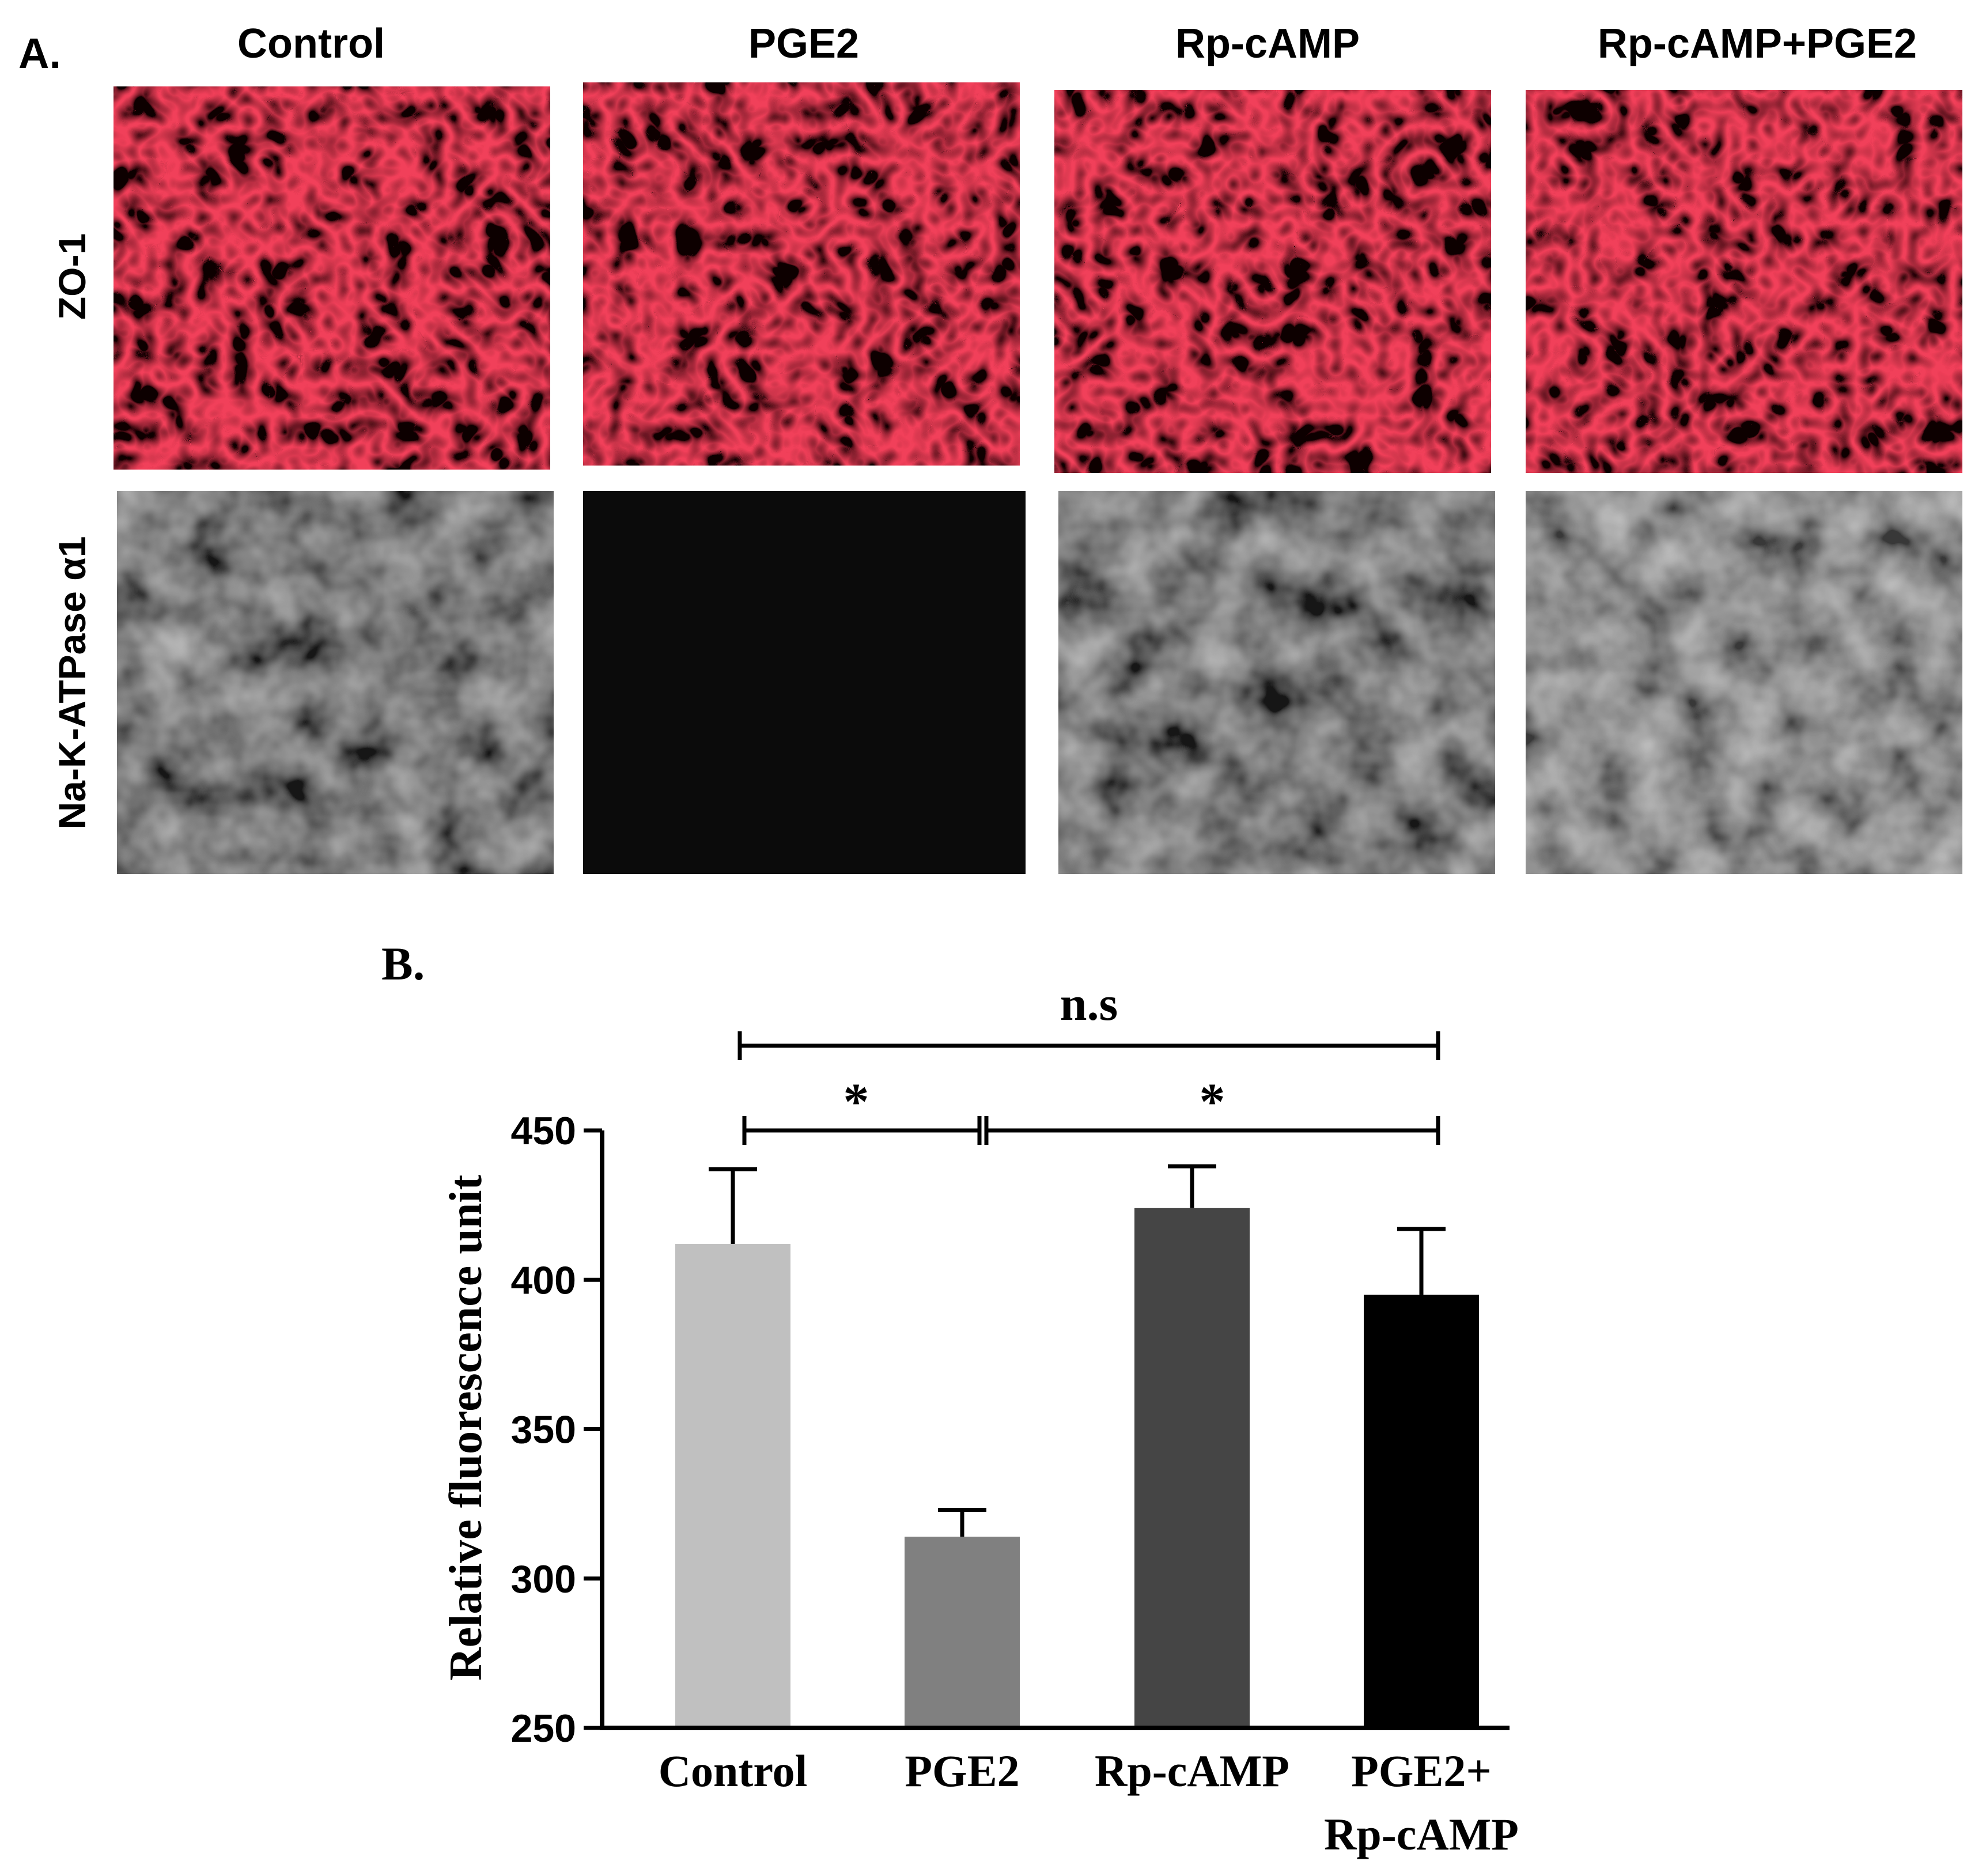 Image resolution: width=1986 pixels, height=1876 pixels. I want to click on panel-a-label: A., so click(39, 53).